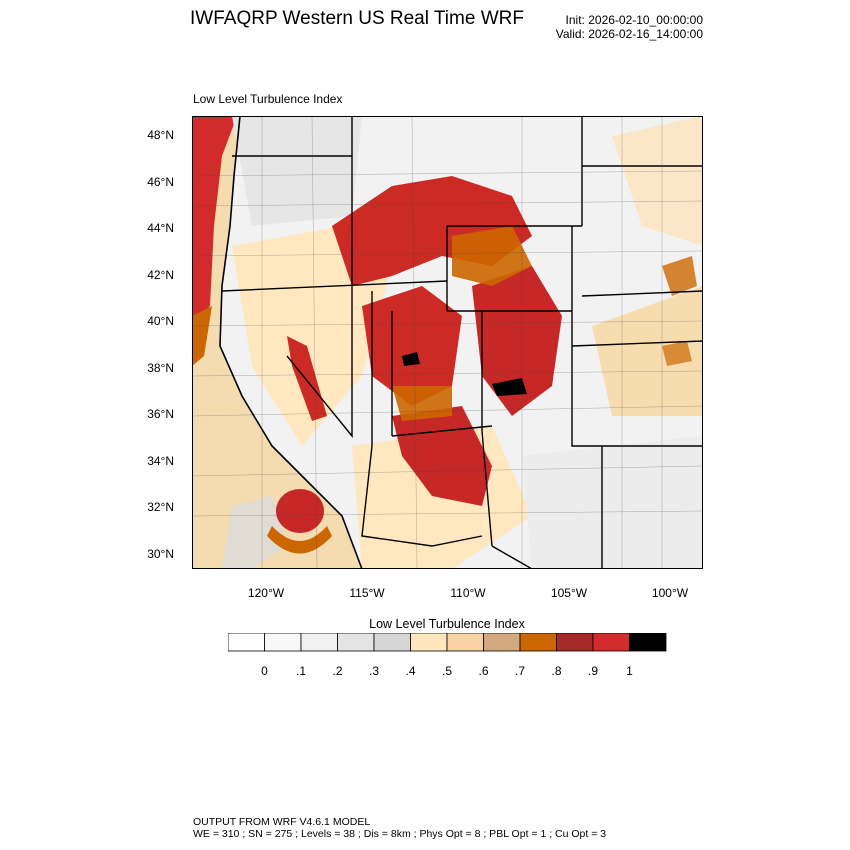 The image size is (850, 850). What do you see at coordinates (160, 368) in the screenshot?
I see `lat-label-38: 38°N` at bounding box center [160, 368].